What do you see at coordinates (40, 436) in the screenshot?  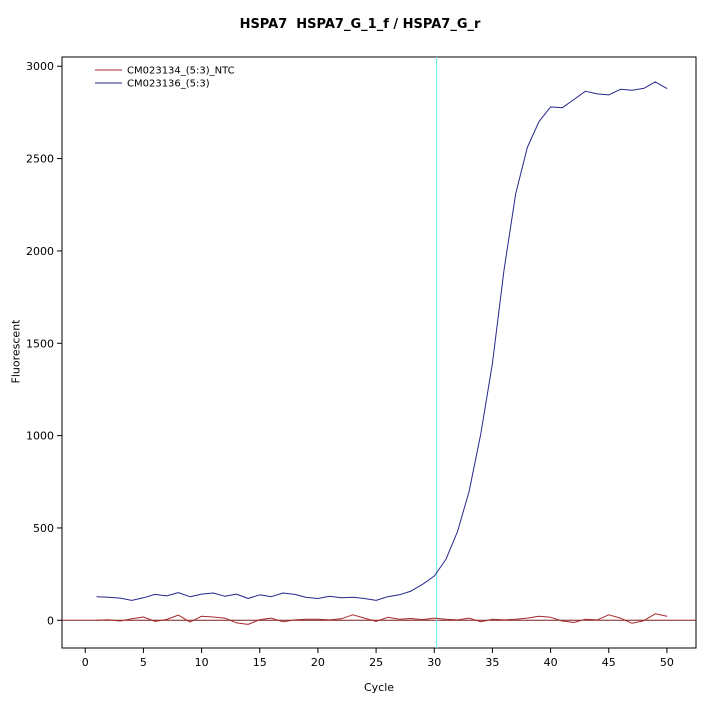 I see `y-tick-label: 1000` at bounding box center [40, 436].